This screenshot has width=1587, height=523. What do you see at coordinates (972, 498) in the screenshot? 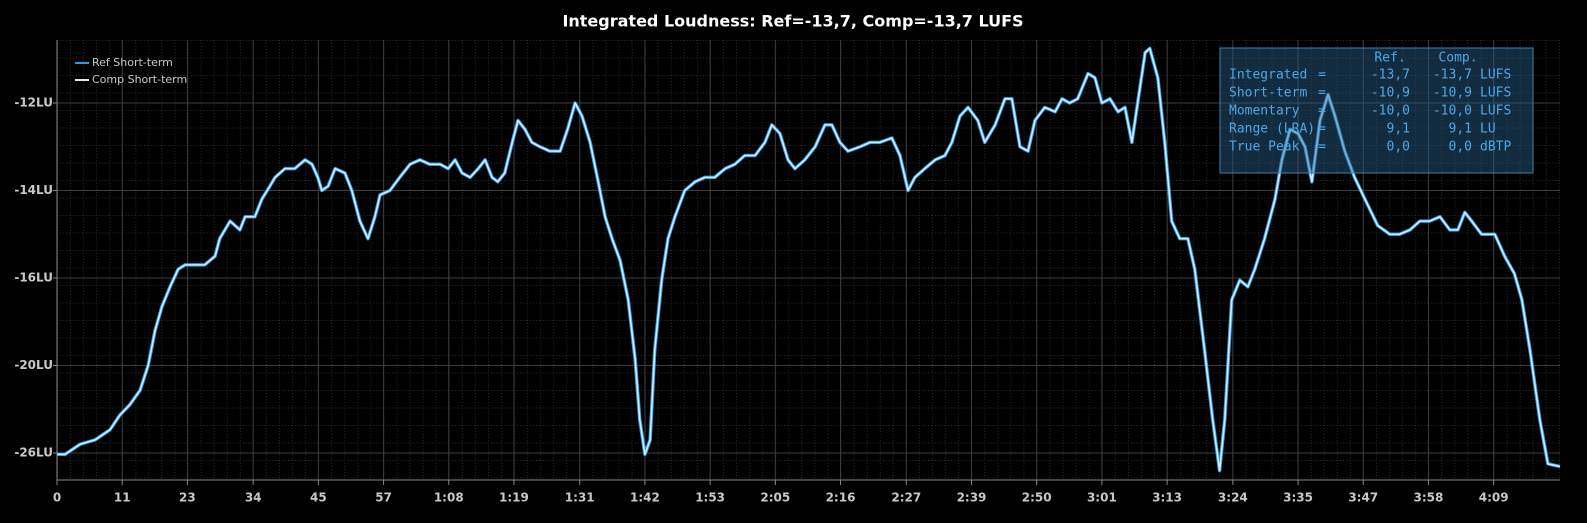
I see `x-tick-label: 2:39` at bounding box center [972, 498].